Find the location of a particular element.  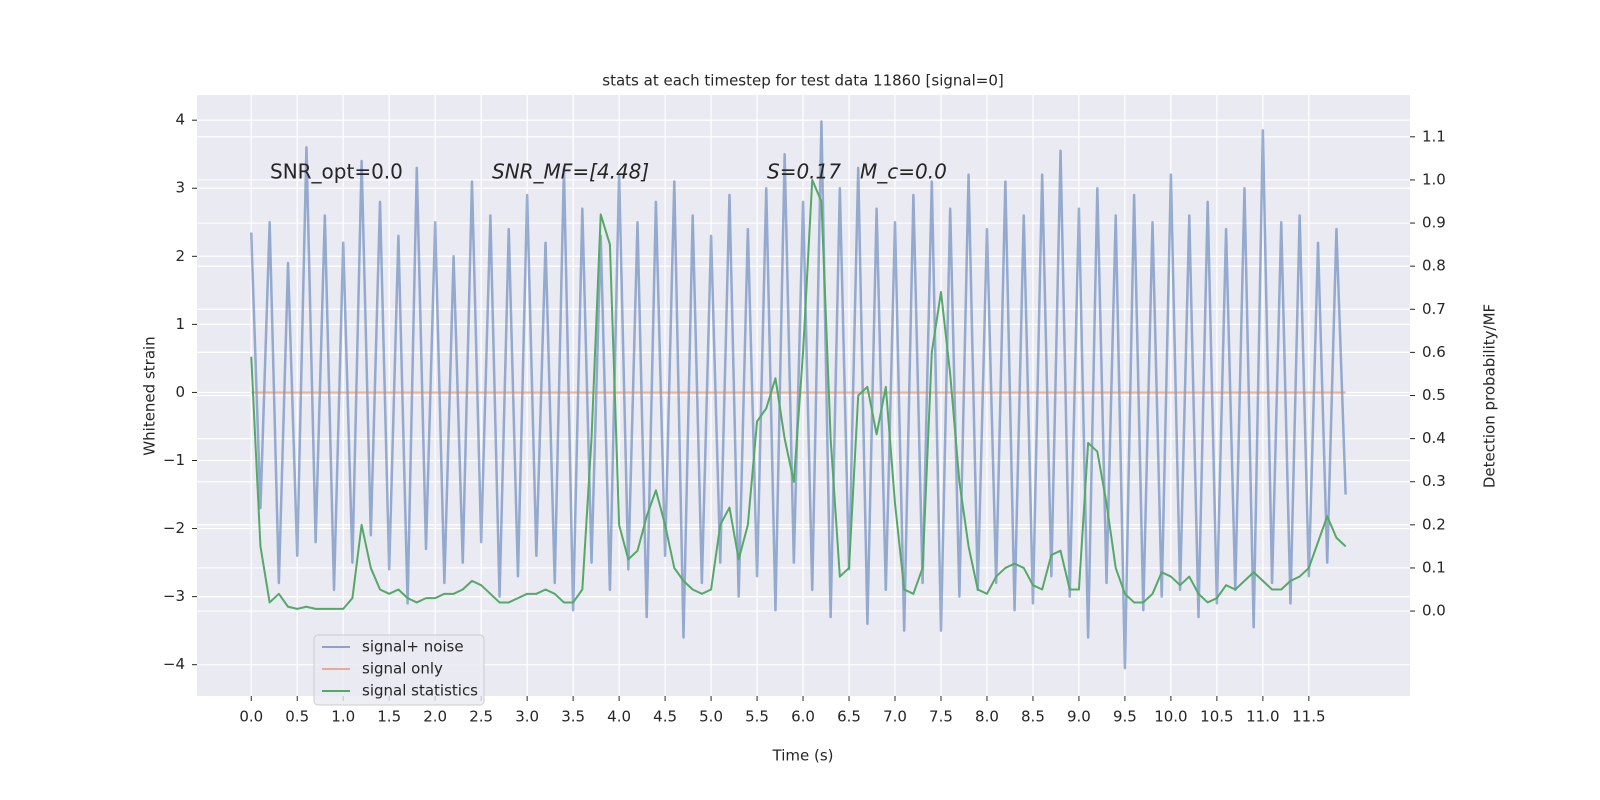

y-tick-label: −3 is located at coordinates (174, 596).